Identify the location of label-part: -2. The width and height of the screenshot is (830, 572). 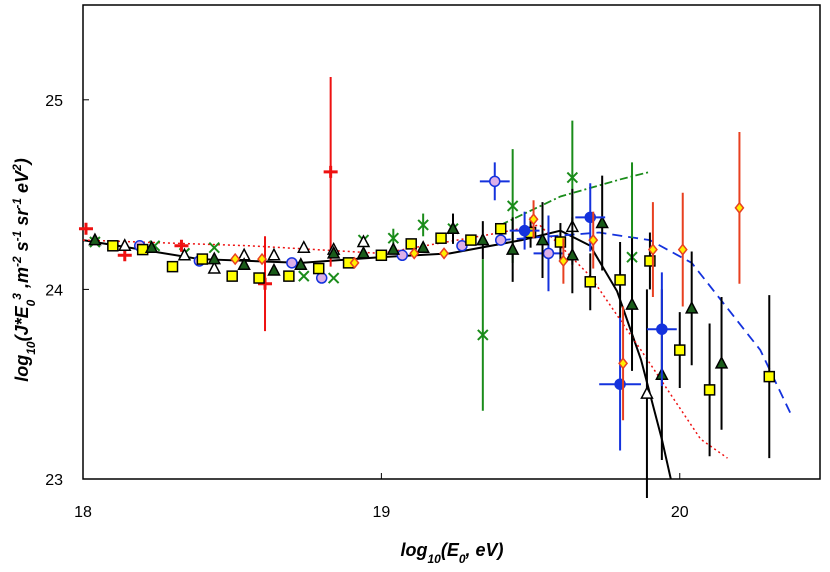
(17, 261).